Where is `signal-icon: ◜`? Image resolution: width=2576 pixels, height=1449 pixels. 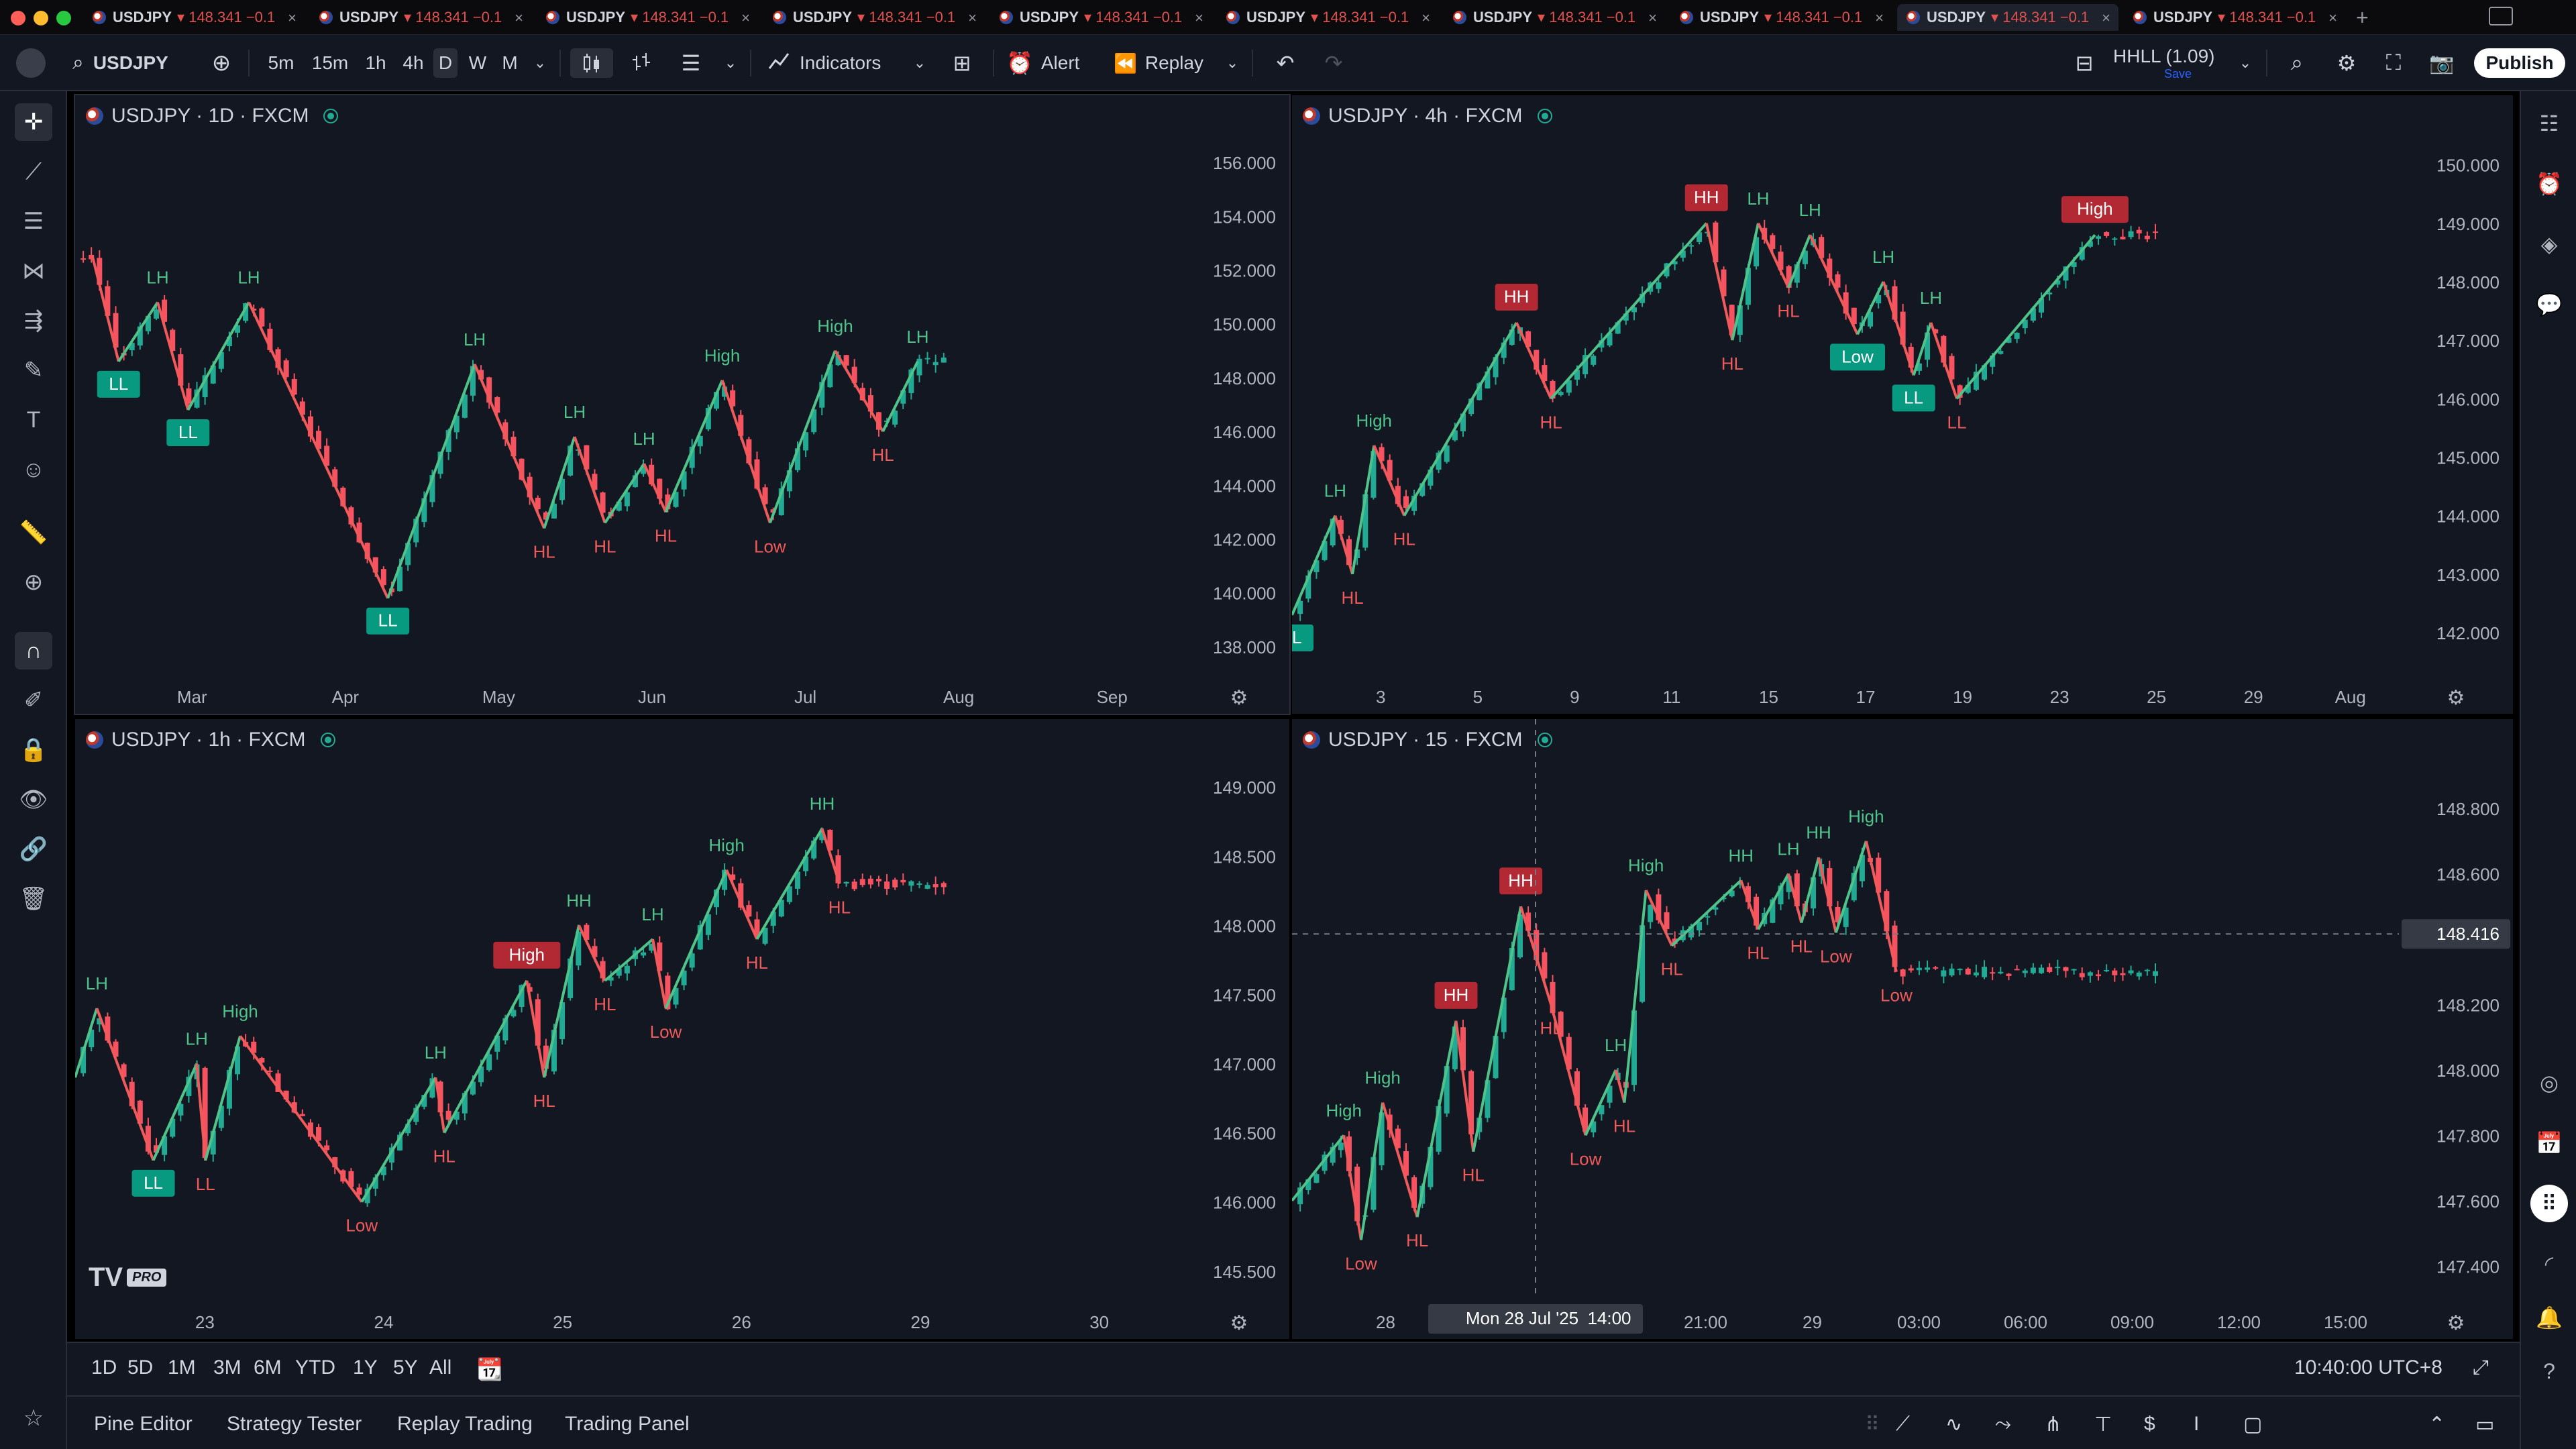
signal-icon: ◜ is located at coordinates (2549, 1264).